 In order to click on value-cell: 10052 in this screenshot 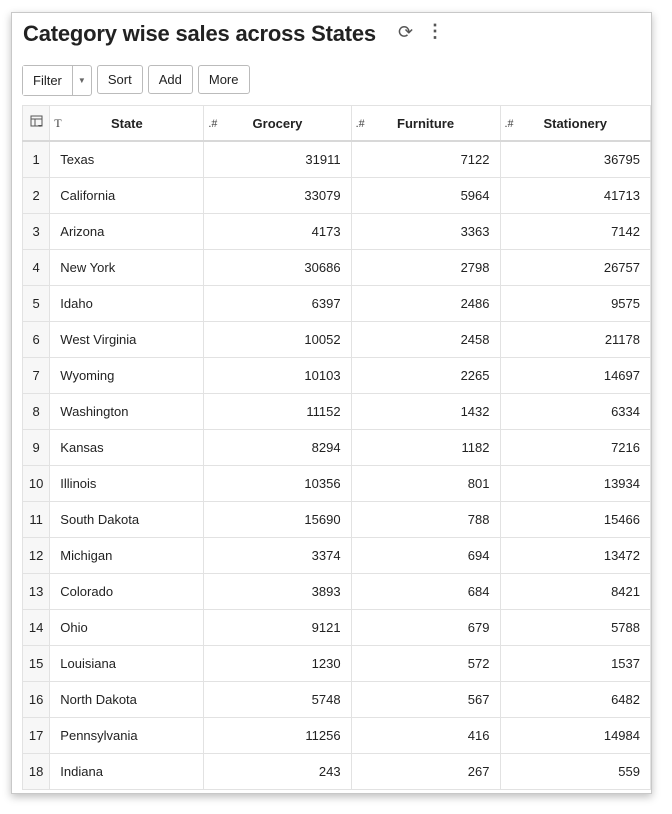, I will do `click(277, 339)`.